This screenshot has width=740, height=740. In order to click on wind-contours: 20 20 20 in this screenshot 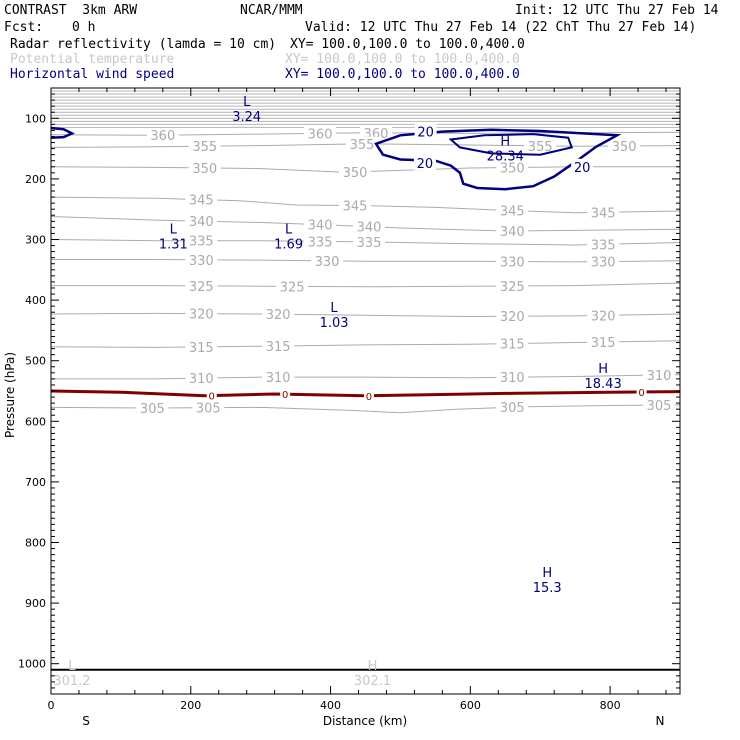, I will do `click(336, 157)`.